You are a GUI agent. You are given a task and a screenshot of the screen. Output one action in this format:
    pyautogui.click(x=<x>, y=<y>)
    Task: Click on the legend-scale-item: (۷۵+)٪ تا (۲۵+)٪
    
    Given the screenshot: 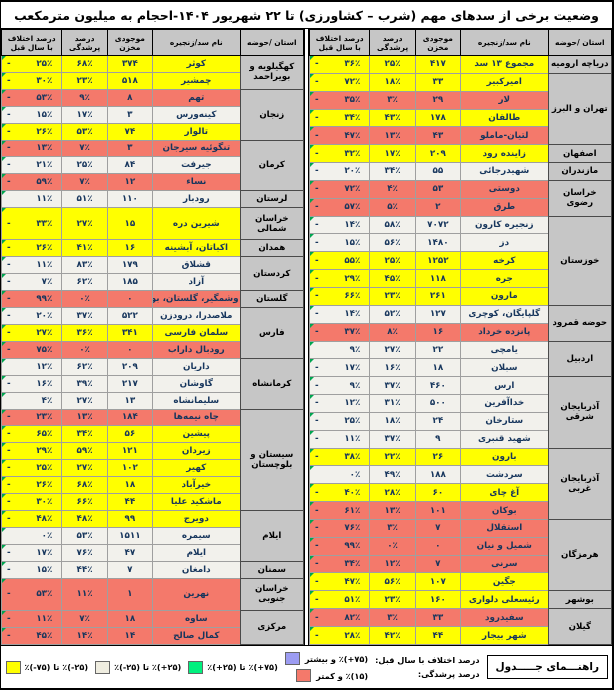 What is the action you would take?
    pyautogui.click(x=234, y=667)
    